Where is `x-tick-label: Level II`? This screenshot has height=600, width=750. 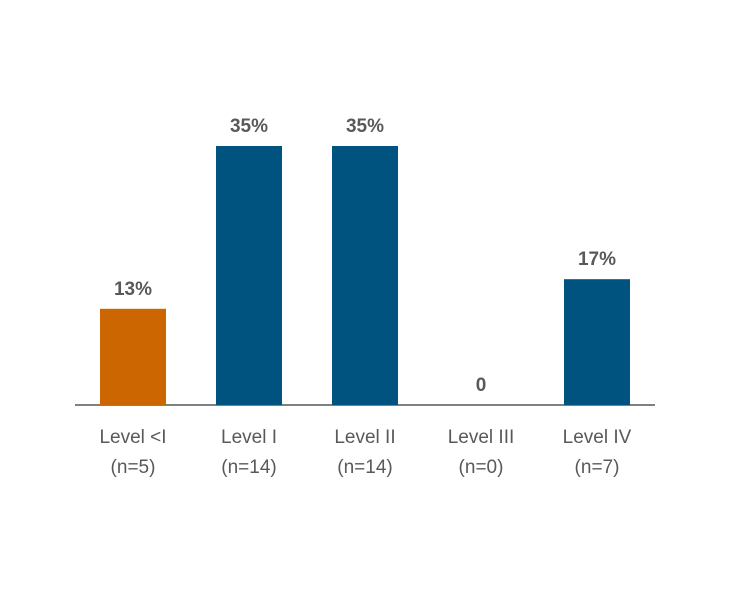 x-tick-label: Level II is located at coordinates (364, 437).